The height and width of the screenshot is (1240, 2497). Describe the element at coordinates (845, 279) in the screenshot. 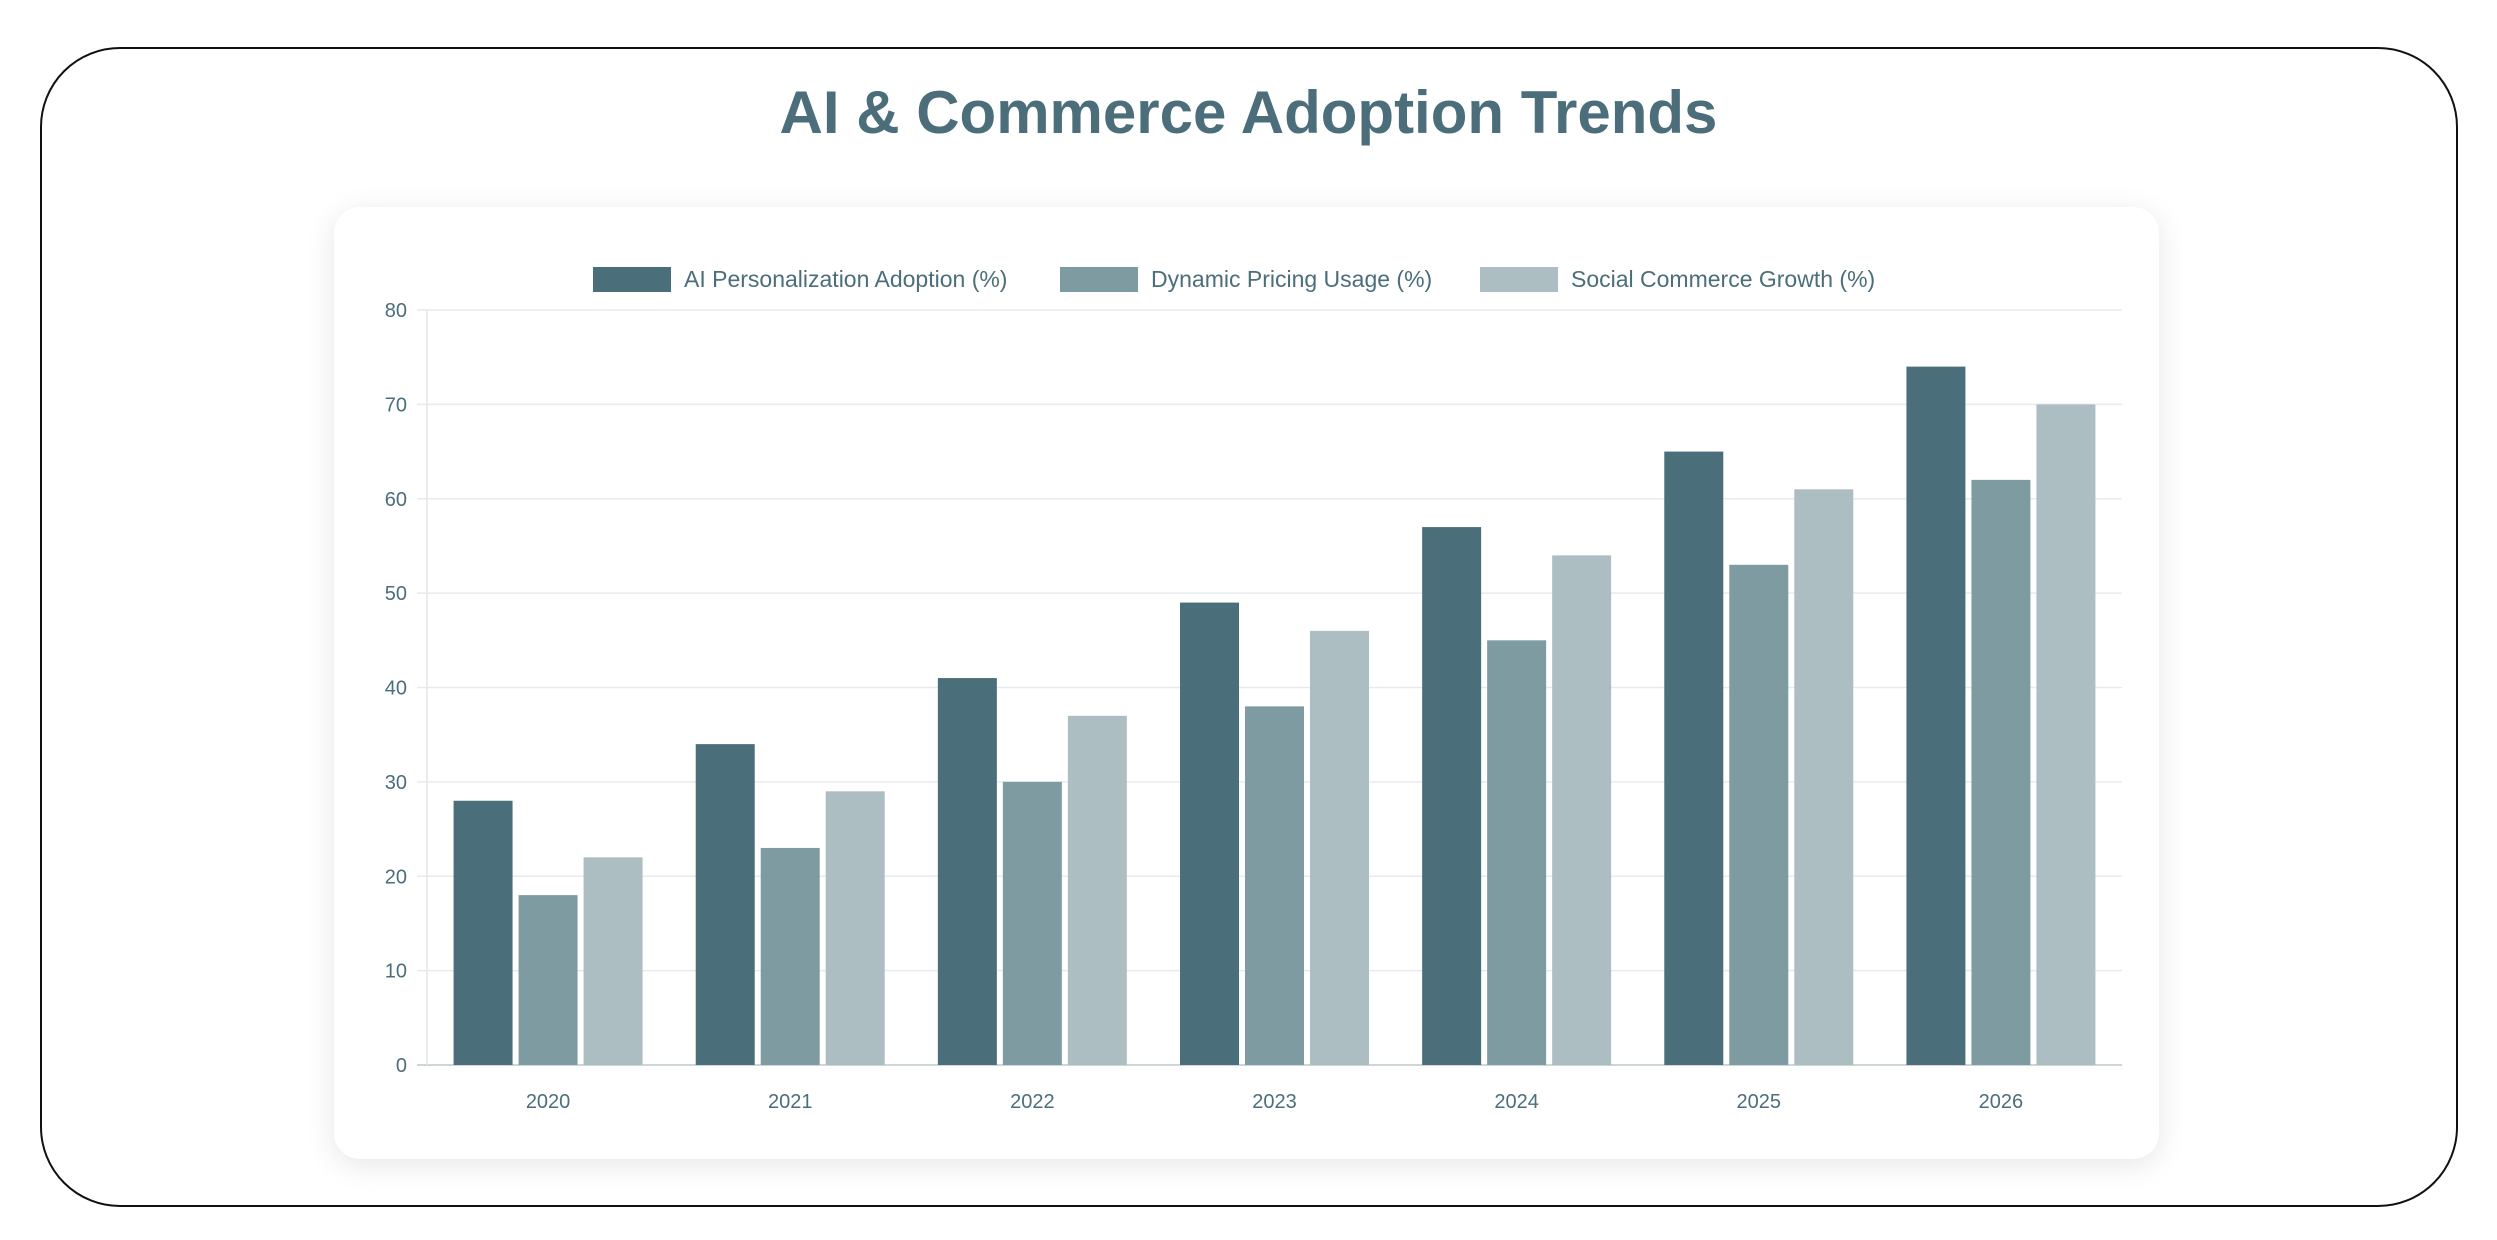

I see `legend-label-1: AI Personalization Adoption (%)` at that location.